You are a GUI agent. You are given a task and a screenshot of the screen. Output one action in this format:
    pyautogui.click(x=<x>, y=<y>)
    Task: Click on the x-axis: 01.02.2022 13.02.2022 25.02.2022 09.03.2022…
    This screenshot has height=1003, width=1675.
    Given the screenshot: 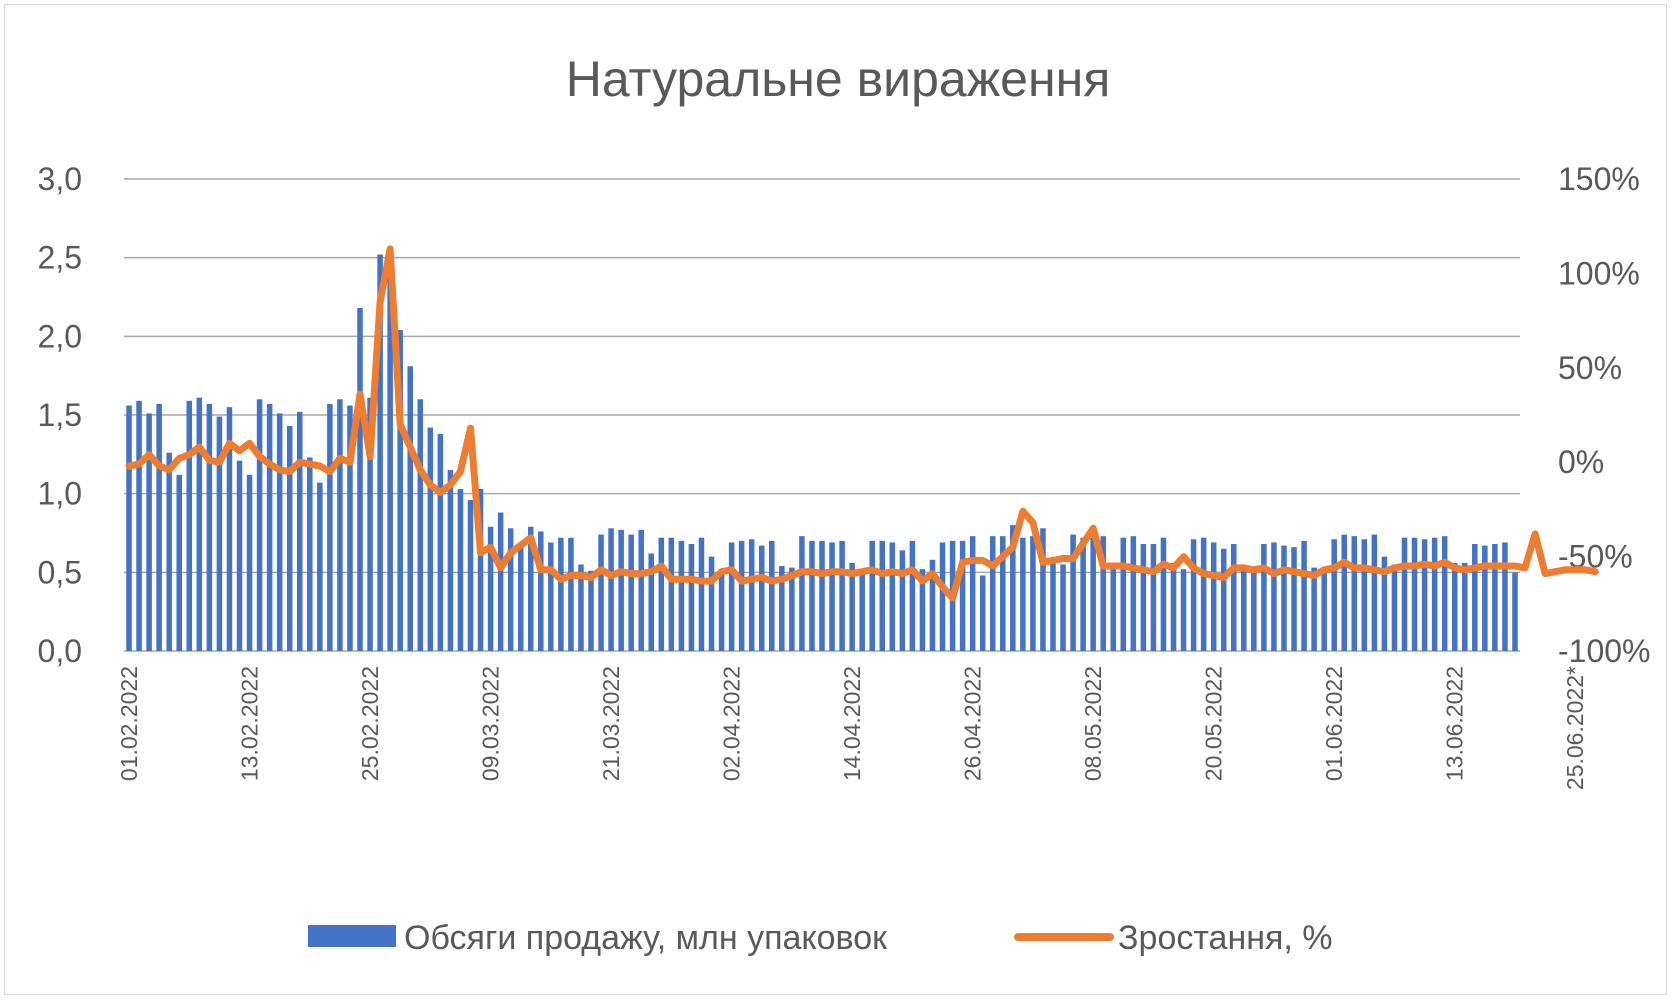 What is the action you would take?
    pyautogui.click(x=852, y=728)
    